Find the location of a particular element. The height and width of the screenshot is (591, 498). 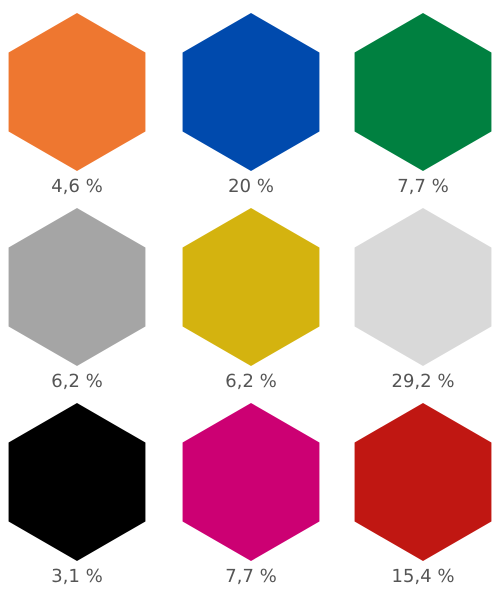

data-label: 4,6 % is located at coordinates (77, 186).